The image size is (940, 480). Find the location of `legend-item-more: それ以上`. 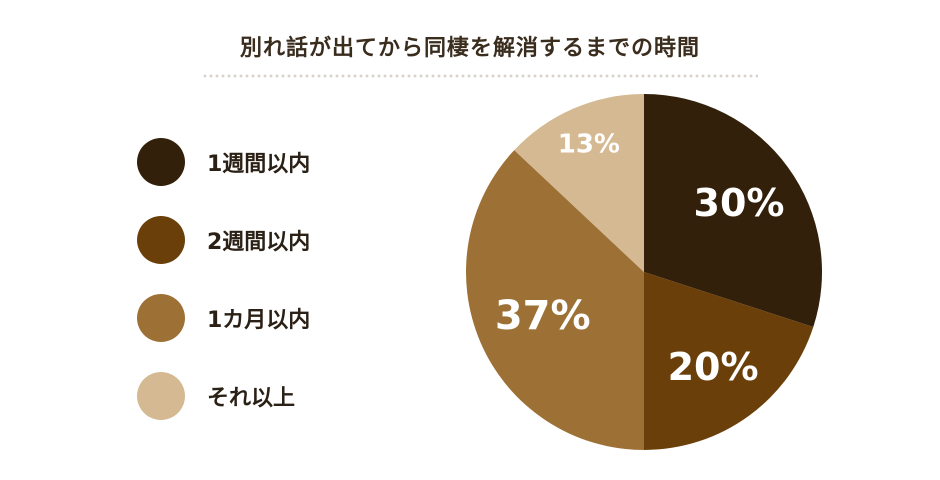

legend-item-more: それ以上 is located at coordinates (223, 396).